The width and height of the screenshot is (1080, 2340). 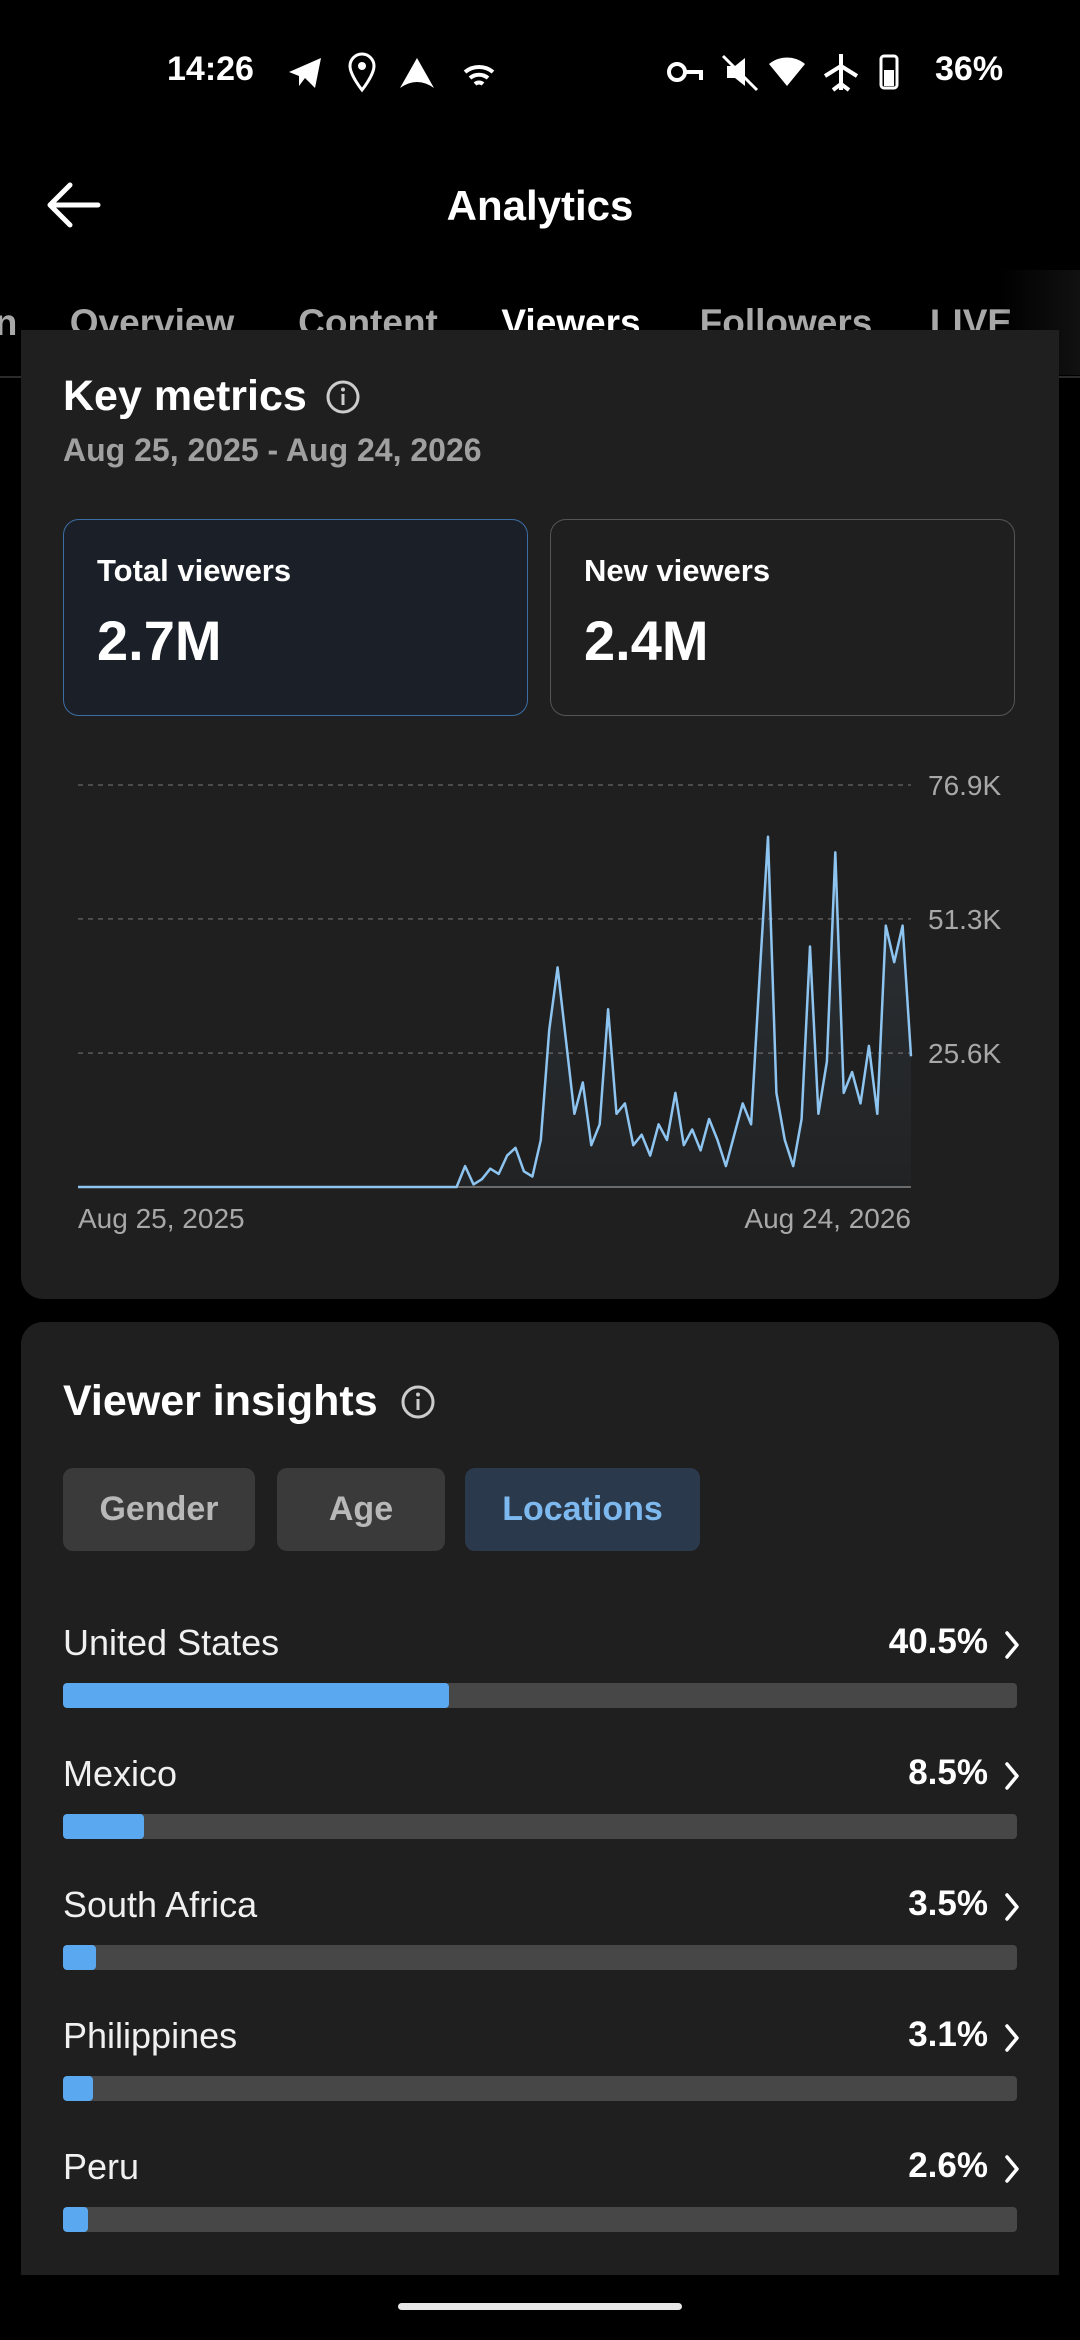 I want to click on x-tick-label: Aug 25, 2025, so click(x=161, y=1218).